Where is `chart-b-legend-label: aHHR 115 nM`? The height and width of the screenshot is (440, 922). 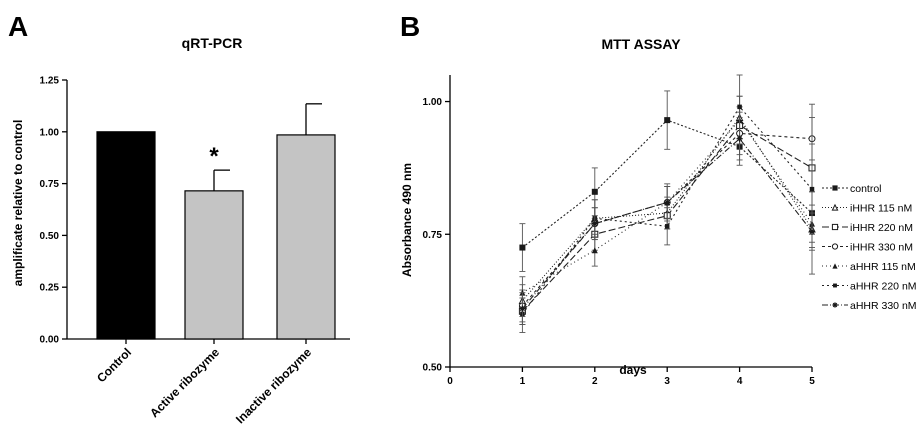
chart-b-legend-label: aHHR 115 nM is located at coordinates (883, 267).